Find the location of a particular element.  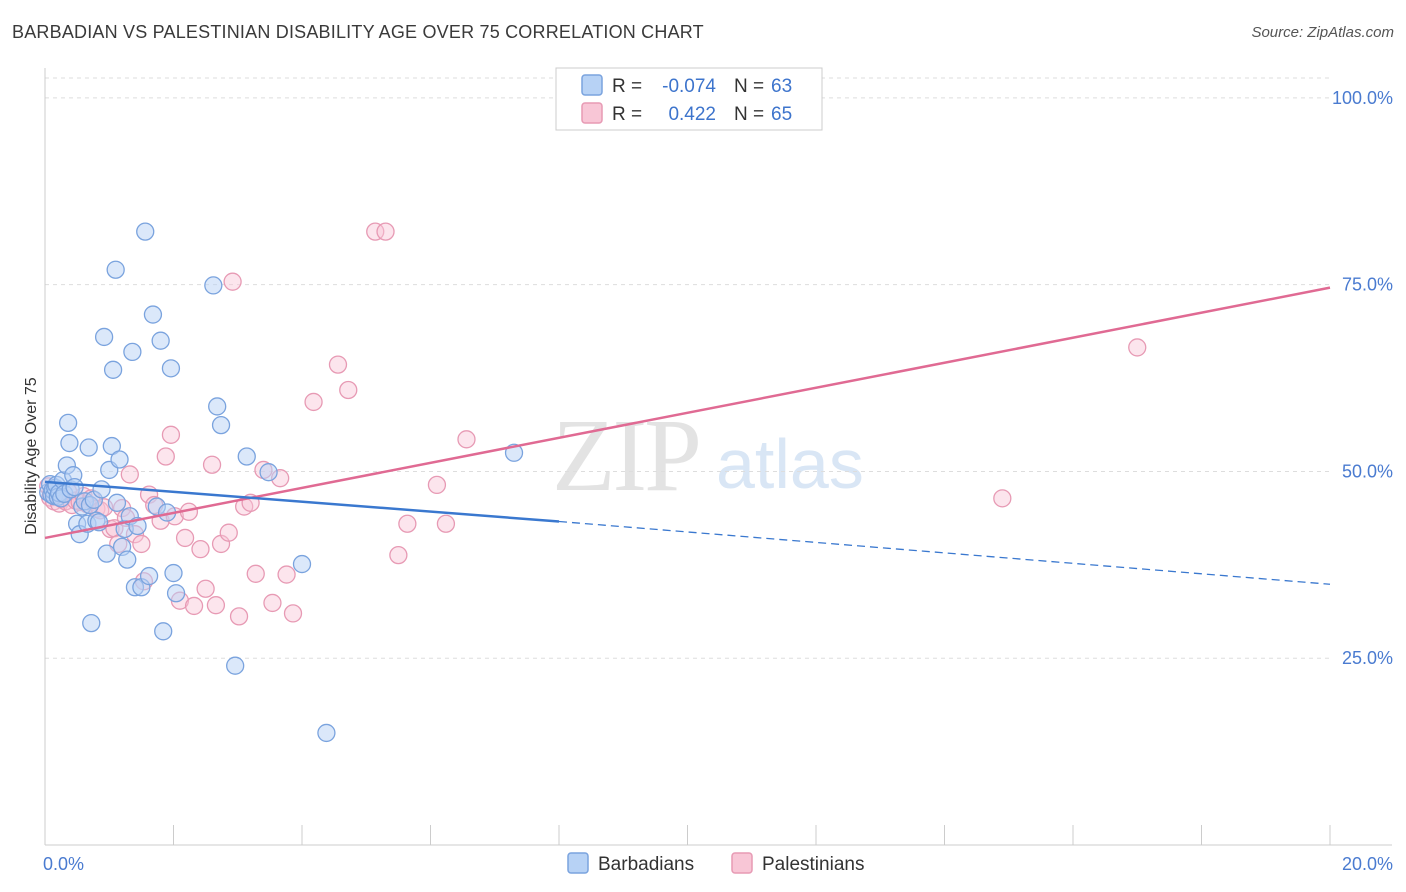

y-tick-label-50: 50.0% is located at coordinates (1367, 471).